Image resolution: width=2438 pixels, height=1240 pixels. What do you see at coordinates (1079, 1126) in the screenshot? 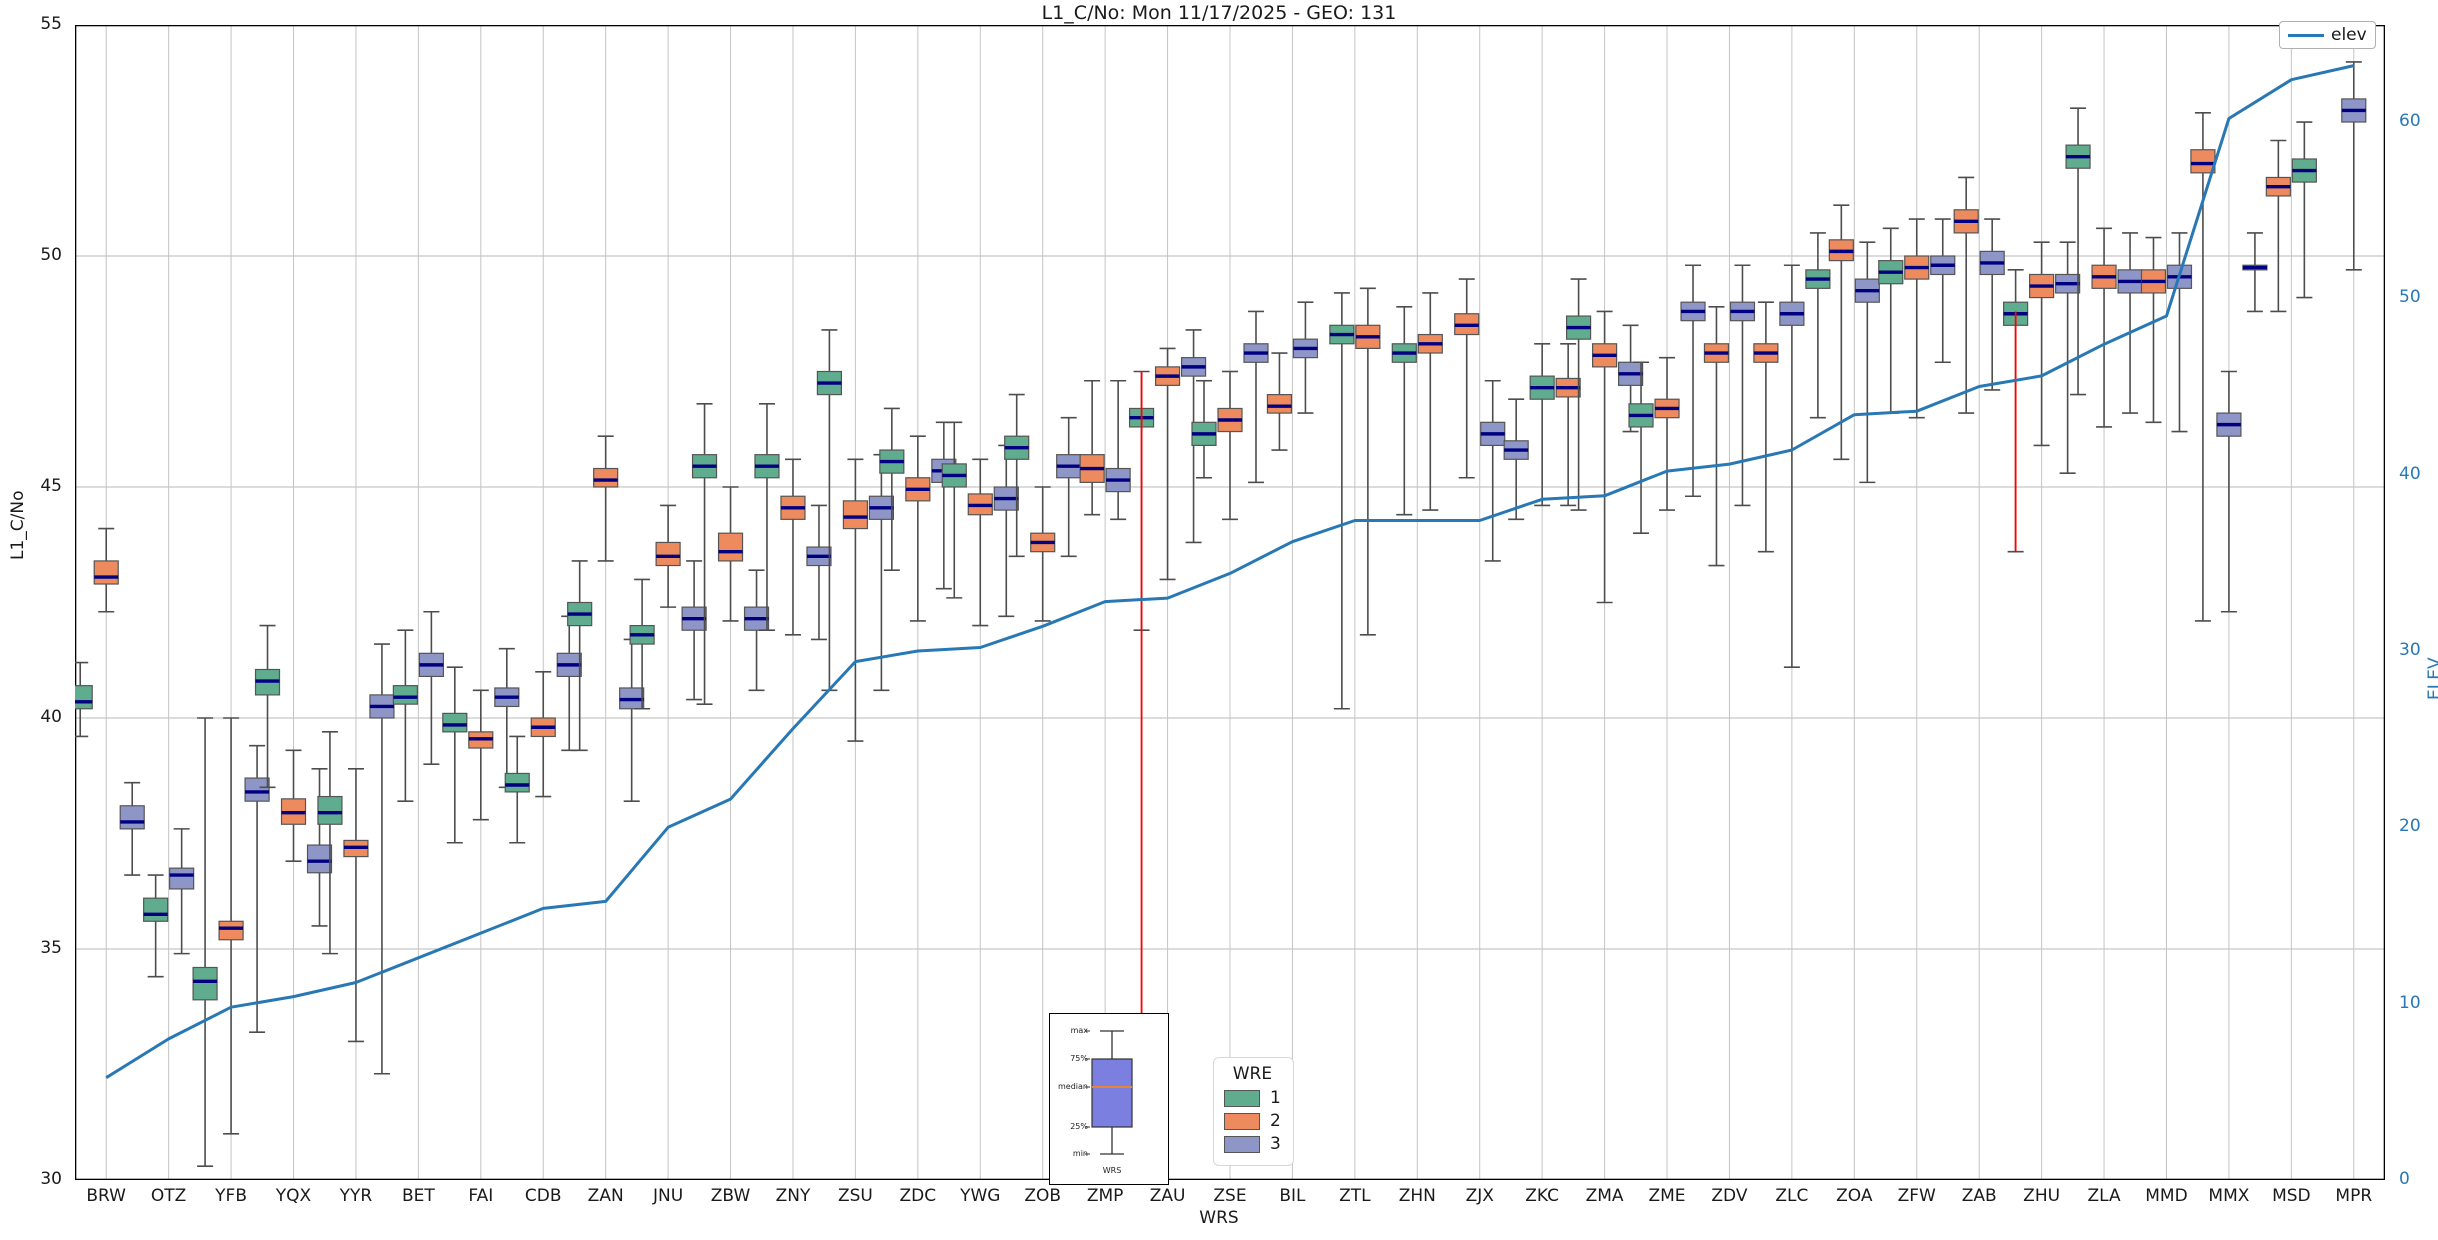
I see `boxplot-guide-label-25pct: 25%` at bounding box center [1079, 1126].